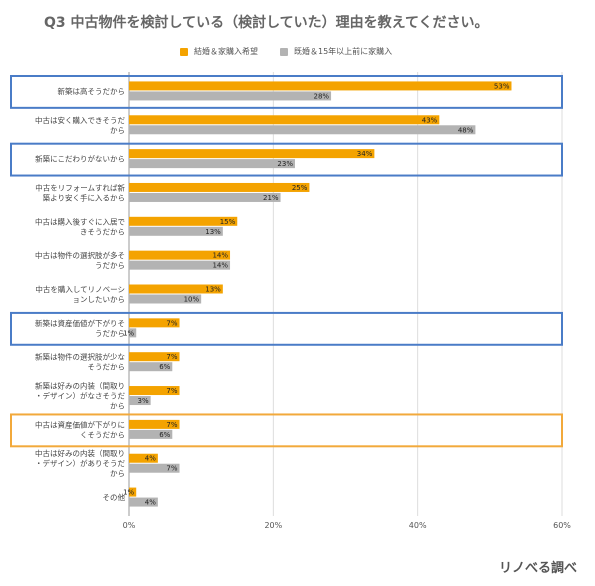  I want to click on category-label: ョンしたいから, so click(99, 299).